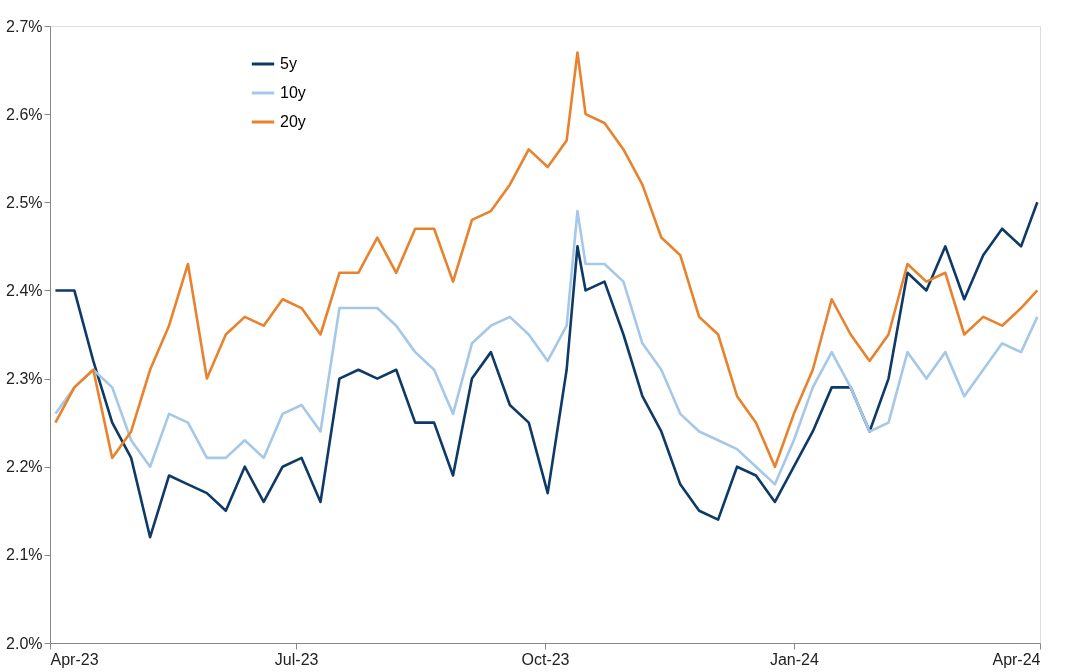 This screenshot has height=672, width=1071. Describe the element at coordinates (545, 659) in the screenshot. I see `x-tick-label: Oct-23` at that location.